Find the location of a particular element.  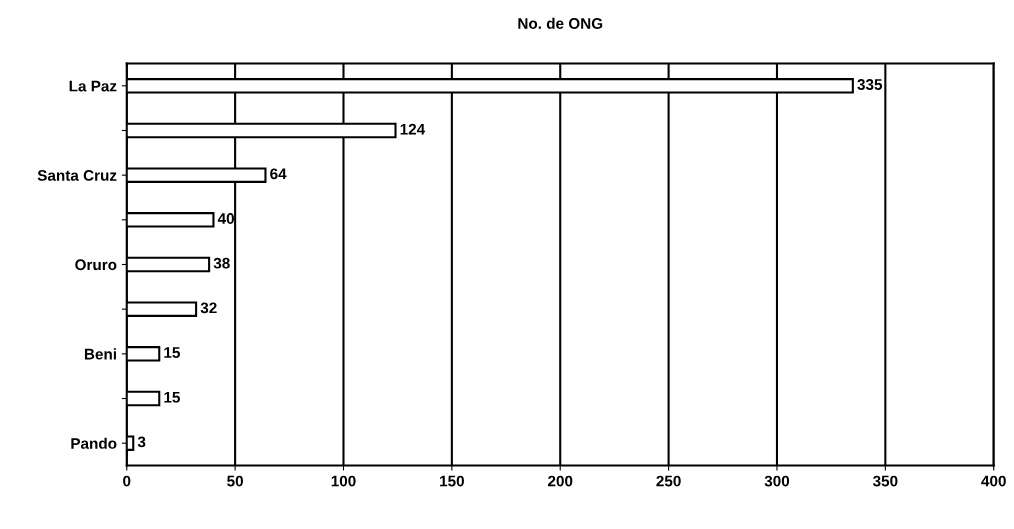

x-tick-label: 50 is located at coordinates (235, 481).